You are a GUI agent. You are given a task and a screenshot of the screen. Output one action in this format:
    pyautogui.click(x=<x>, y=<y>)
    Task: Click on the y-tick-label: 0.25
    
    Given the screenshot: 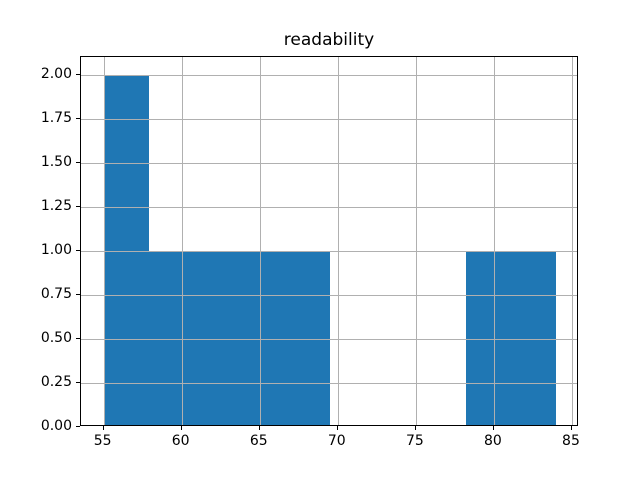 What is the action you would take?
    pyautogui.click(x=56, y=381)
    